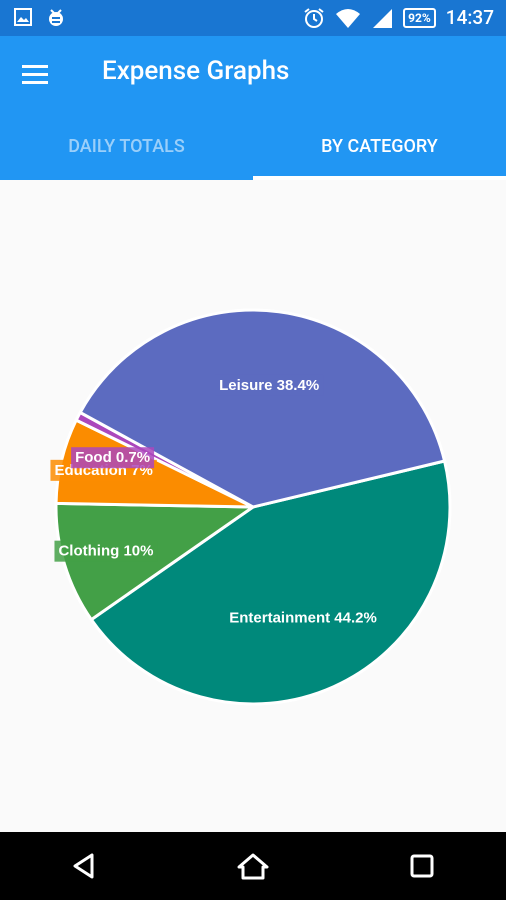 The width and height of the screenshot is (506, 900). Describe the element at coordinates (348, 18) in the screenshot. I see `wifi-icon` at that location.